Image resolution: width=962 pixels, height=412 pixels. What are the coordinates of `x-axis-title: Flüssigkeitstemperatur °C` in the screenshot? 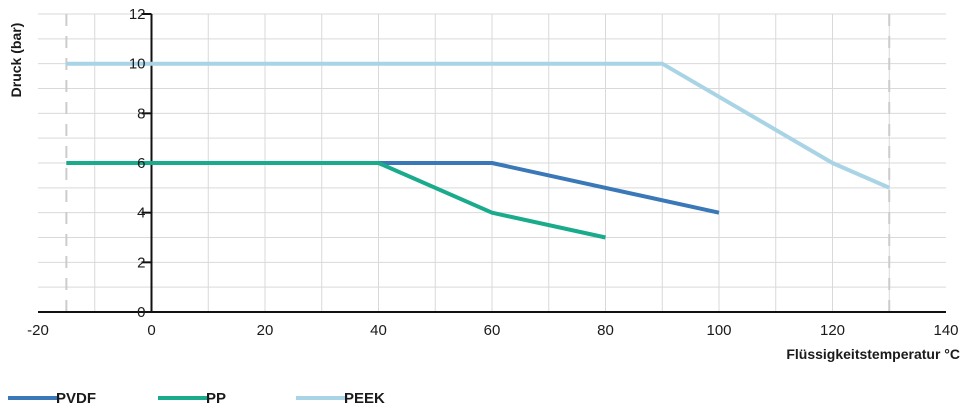 It's located at (873, 354).